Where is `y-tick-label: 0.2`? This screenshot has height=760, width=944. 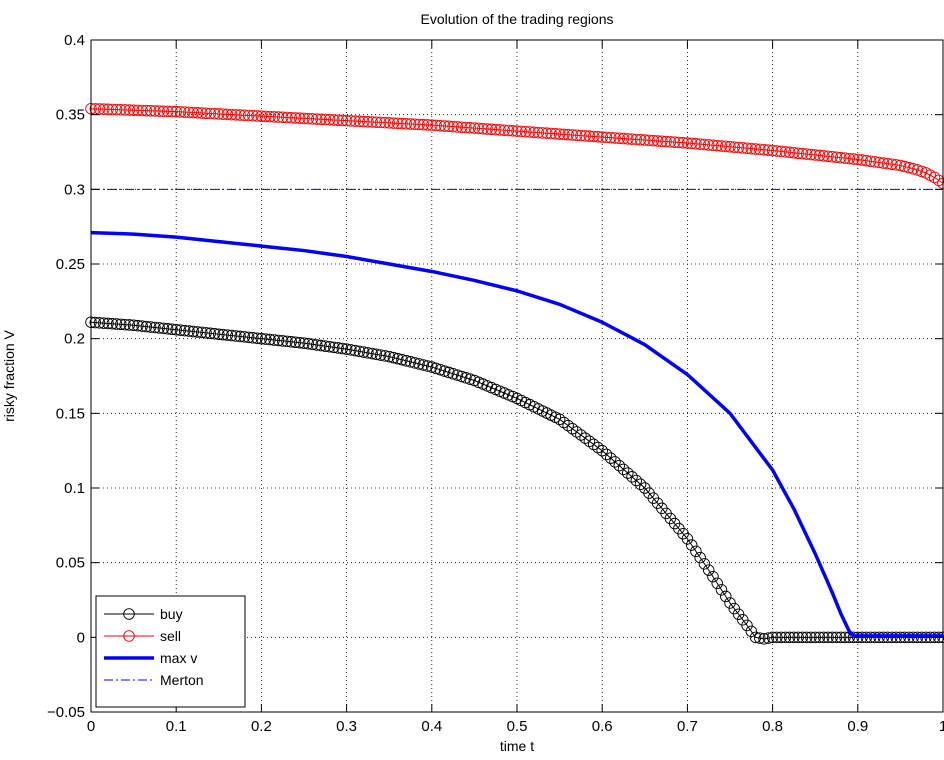 y-tick-label: 0.2 is located at coordinates (74, 339).